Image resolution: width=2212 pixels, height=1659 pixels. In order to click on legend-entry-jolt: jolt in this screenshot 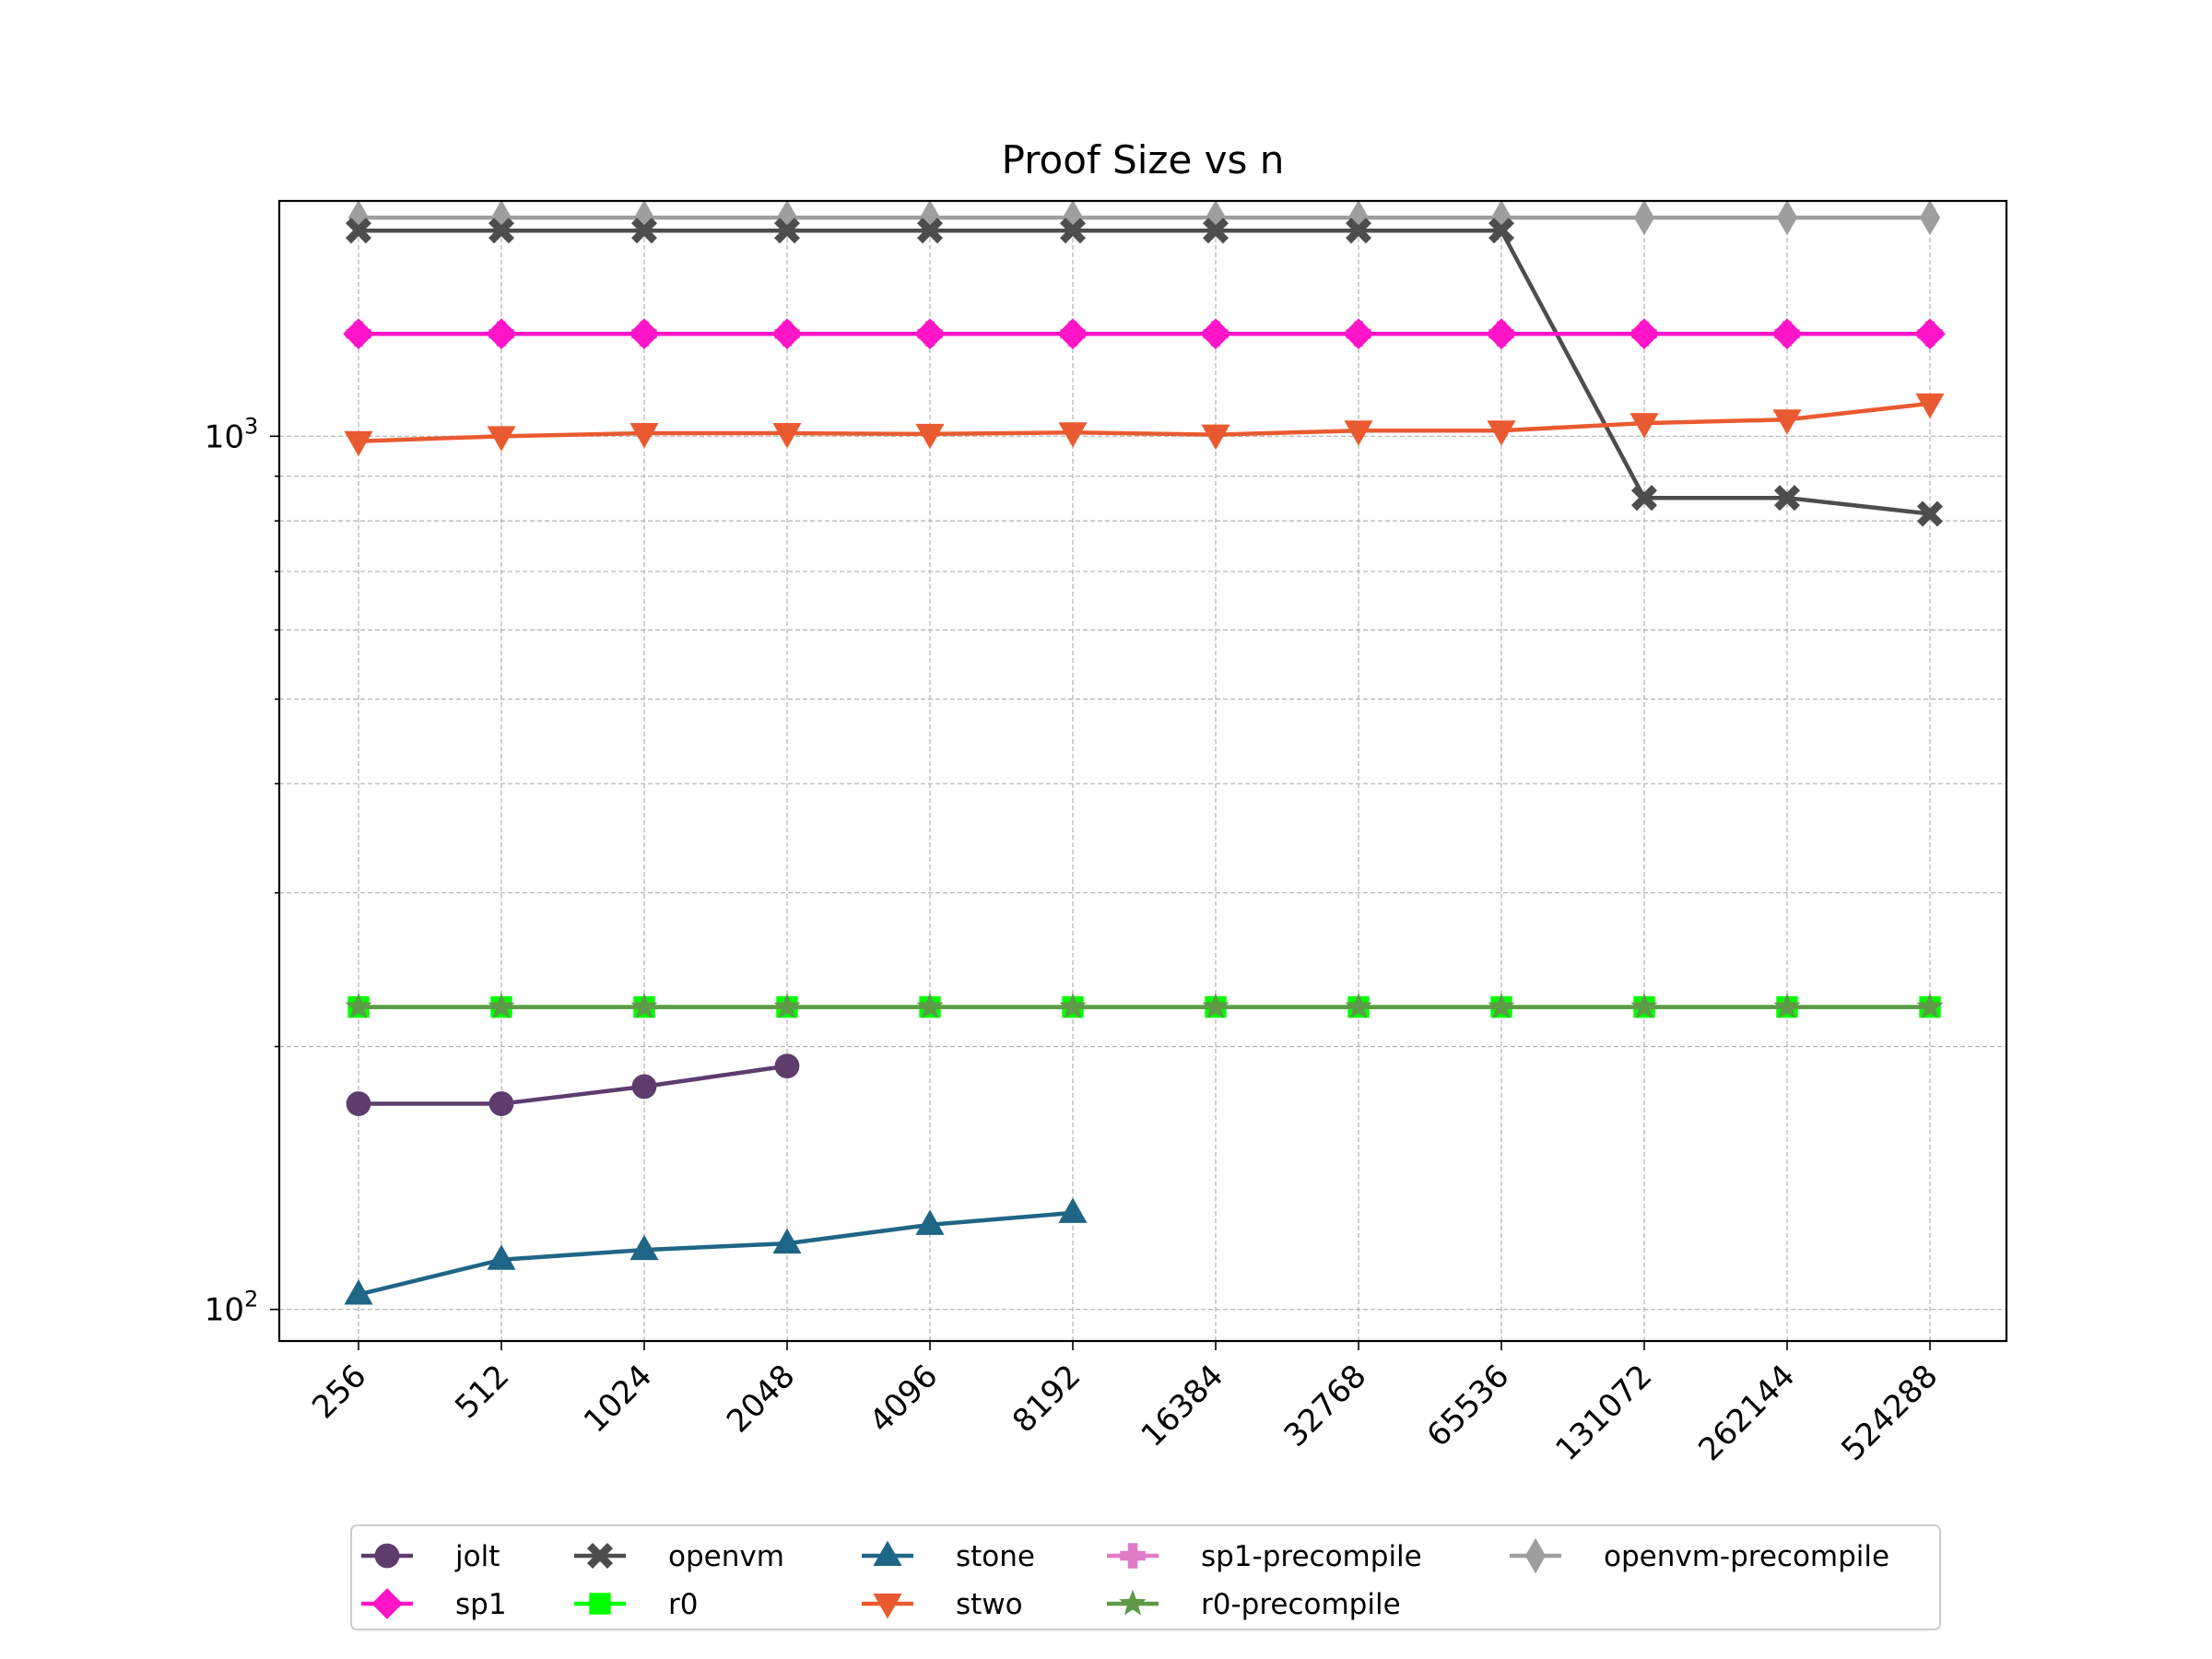, I will do `click(430, 1556)`.